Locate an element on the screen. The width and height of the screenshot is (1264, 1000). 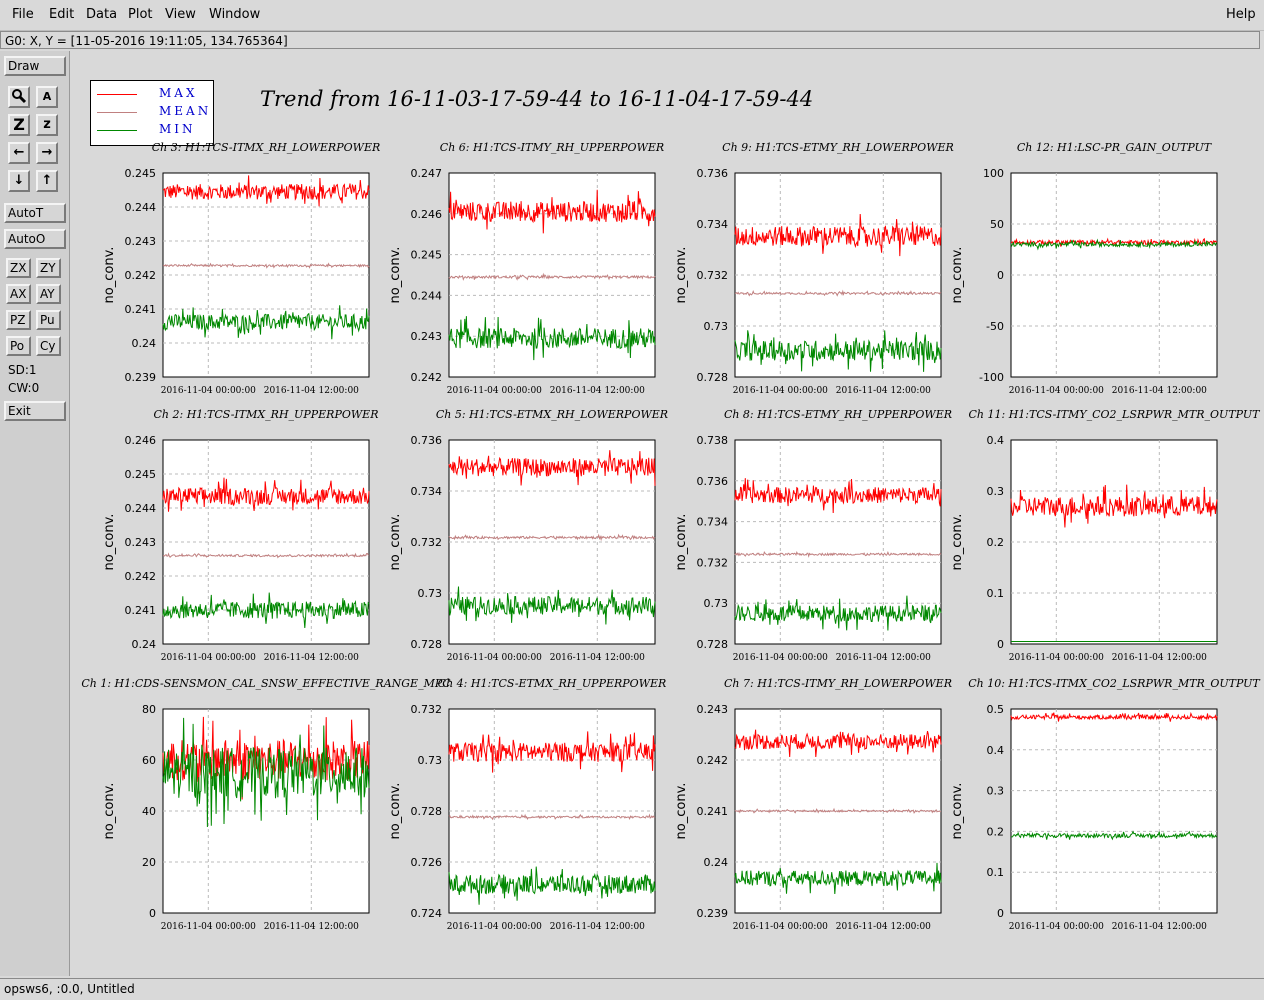
pan-up-button: ↑ is located at coordinates (47, 181).